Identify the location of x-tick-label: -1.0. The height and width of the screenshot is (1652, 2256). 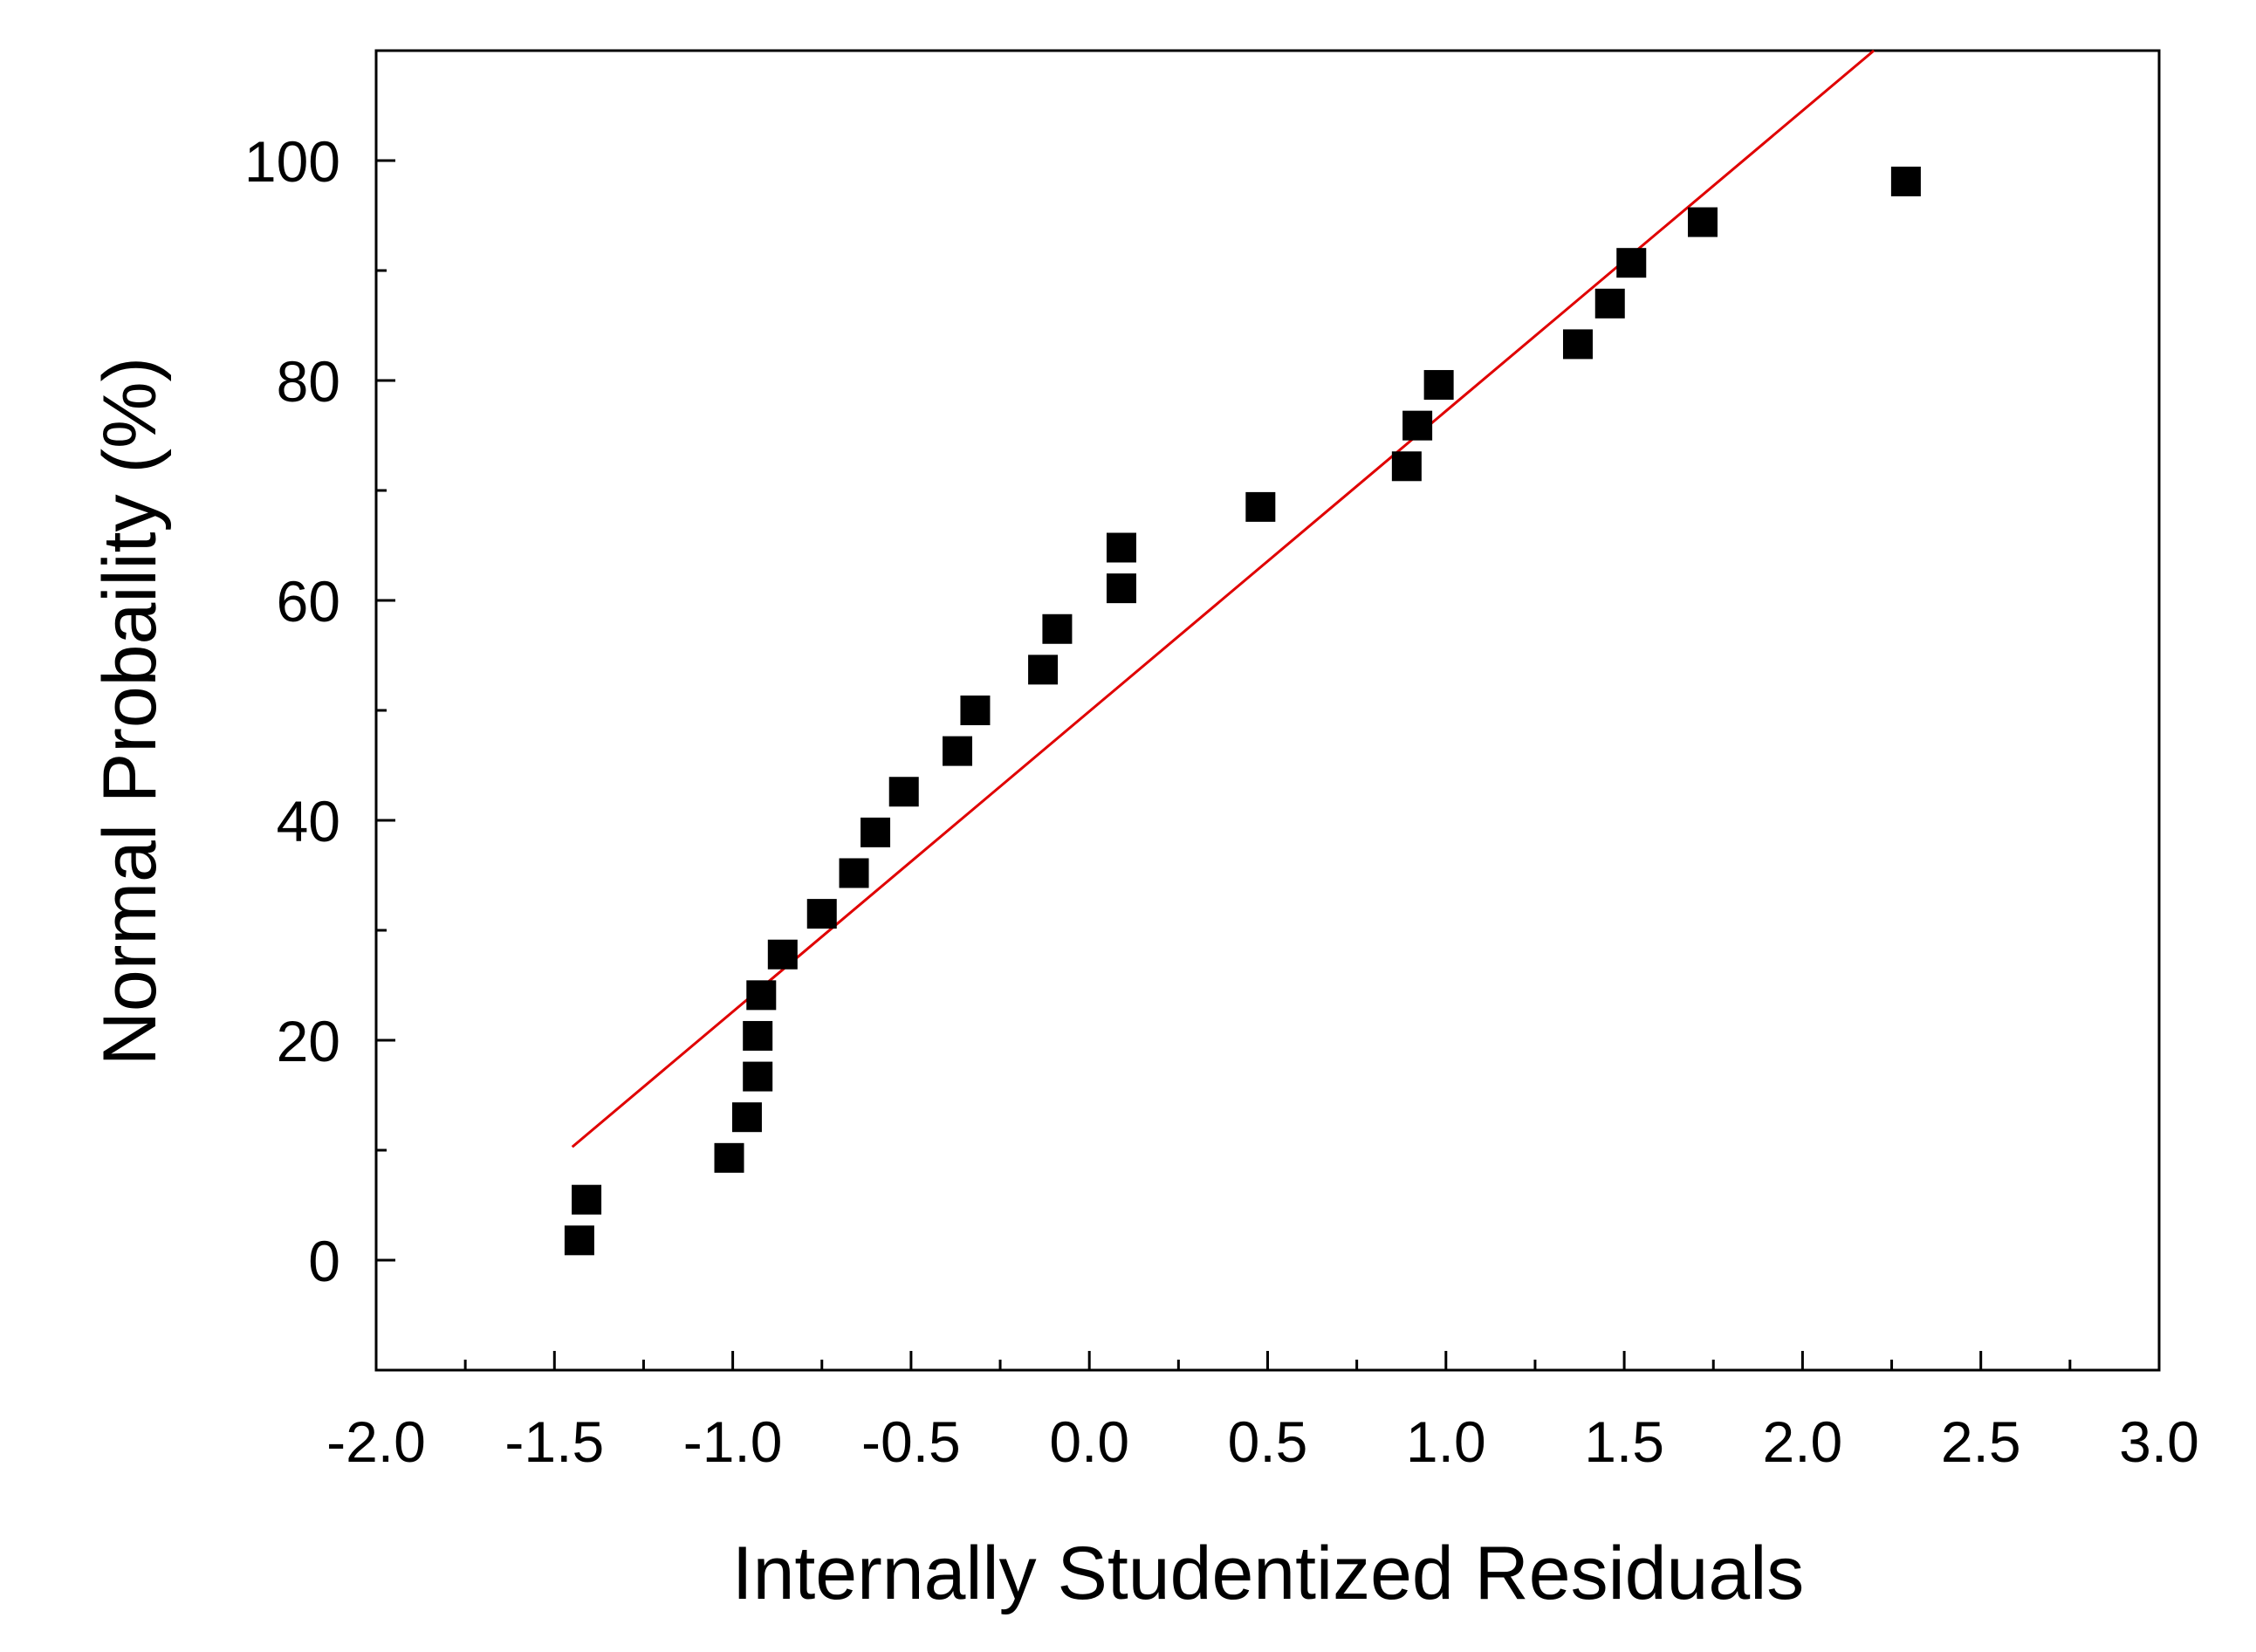
(733, 1441).